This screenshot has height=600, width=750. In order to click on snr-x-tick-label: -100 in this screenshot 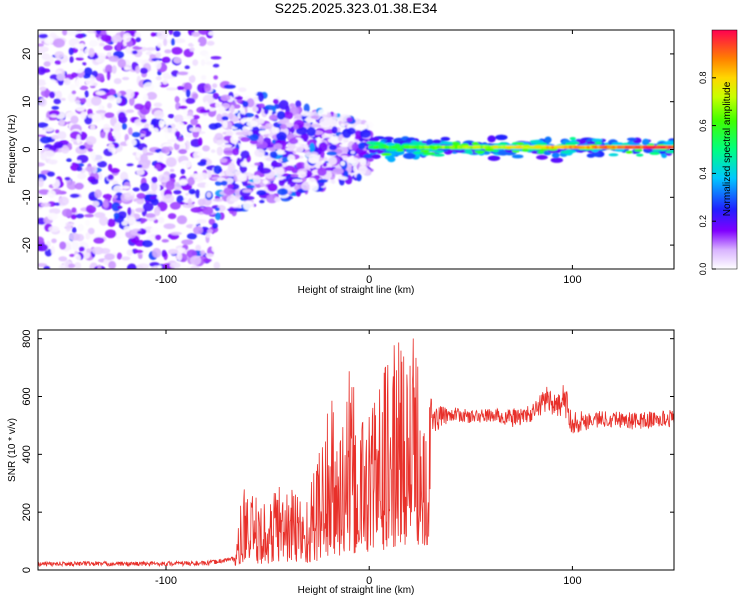, I will do `click(166, 581)`.